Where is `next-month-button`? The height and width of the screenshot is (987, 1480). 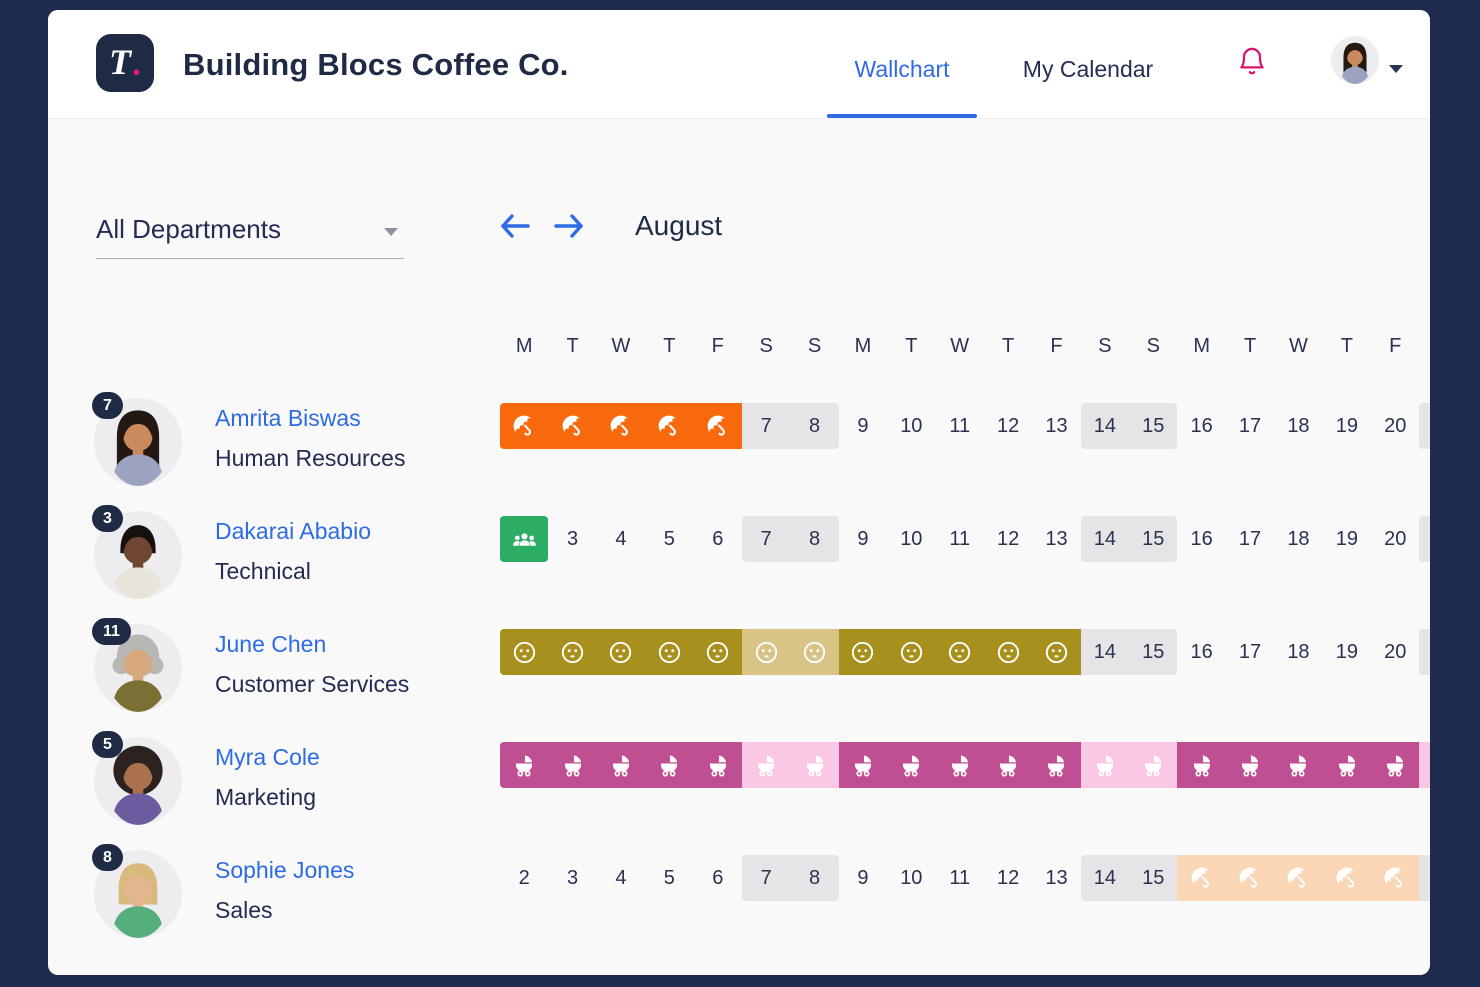 next-month-button is located at coordinates (569, 226).